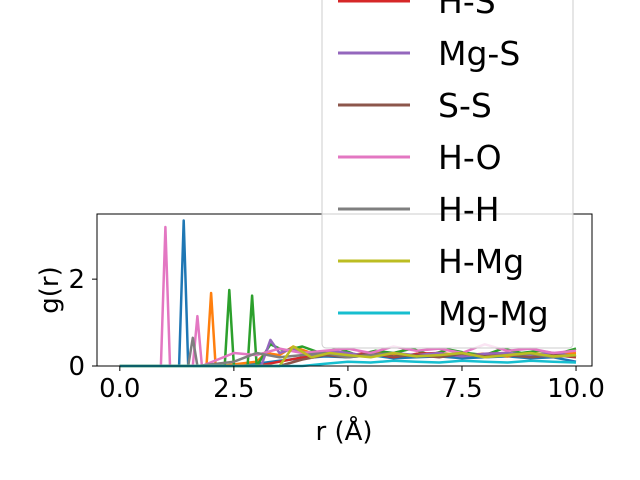 This screenshot has width=640, height=480. Describe the element at coordinates (76, 280) in the screenshot. I see `y-tick-label: 2` at that location.